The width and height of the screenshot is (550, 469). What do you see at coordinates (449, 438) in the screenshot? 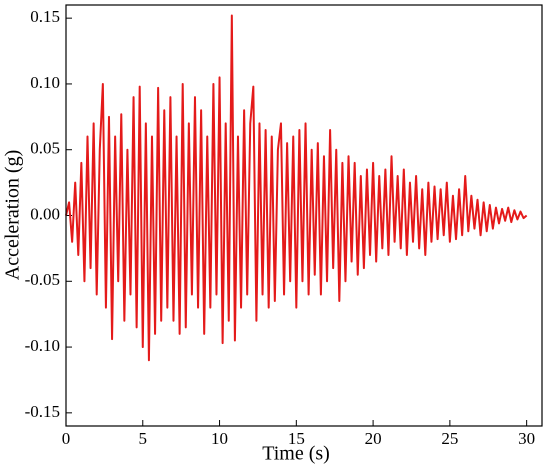
I see `x-tick-label: 25` at bounding box center [449, 438].